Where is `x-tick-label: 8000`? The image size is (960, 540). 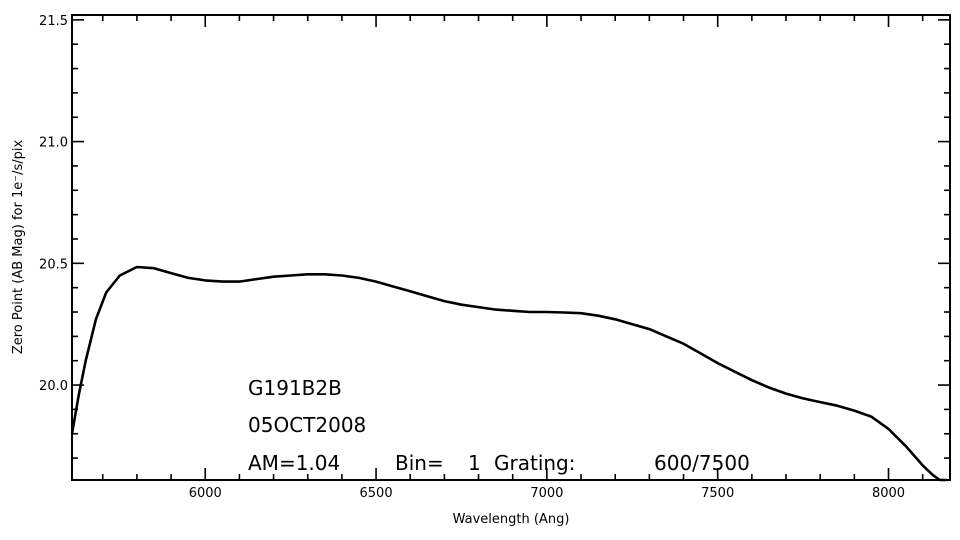
x-tick-label: 8000 is located at coordinates (888, 493).